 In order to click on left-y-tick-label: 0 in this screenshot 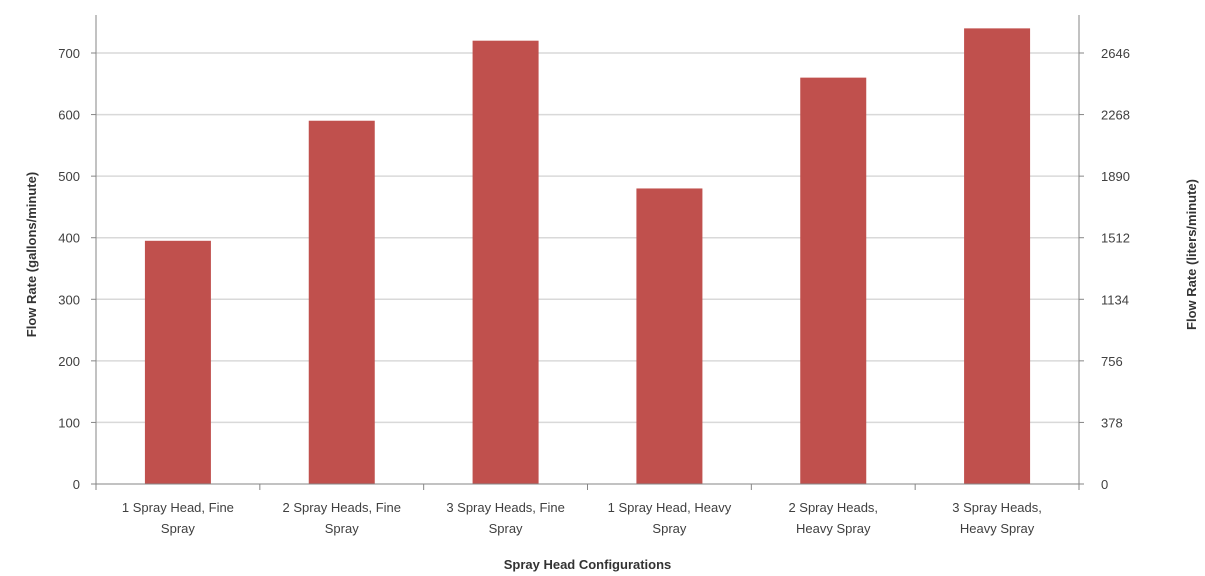, I will do `click(76, 484)`.